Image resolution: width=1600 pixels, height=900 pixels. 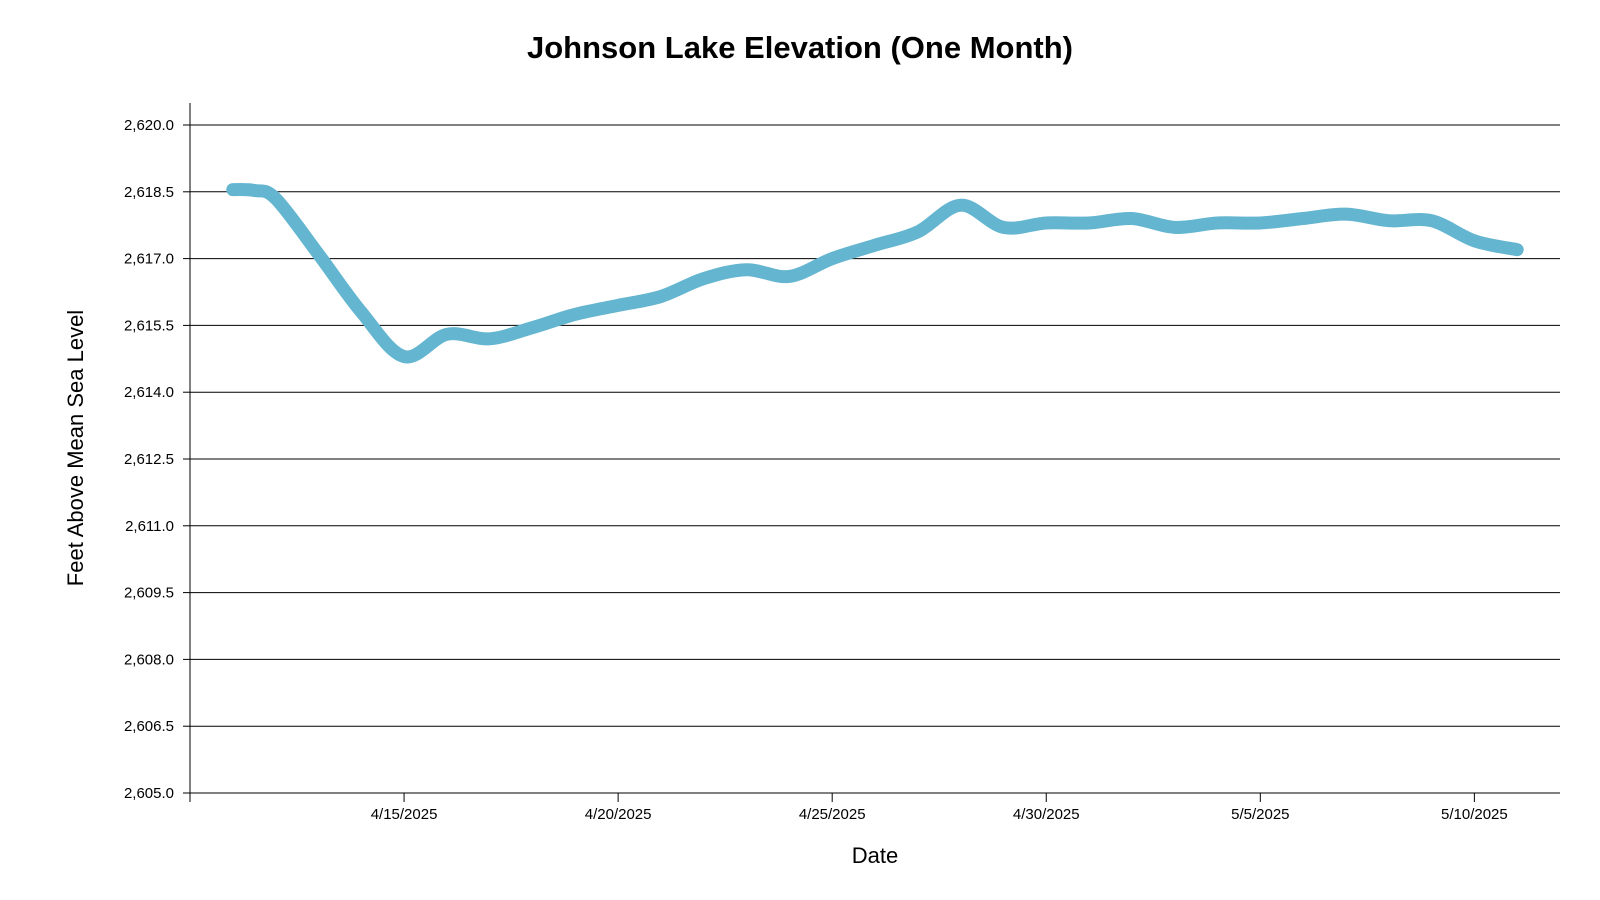 I want to click on y-tick-label: 2,618.5, so click(x=149, y=192).